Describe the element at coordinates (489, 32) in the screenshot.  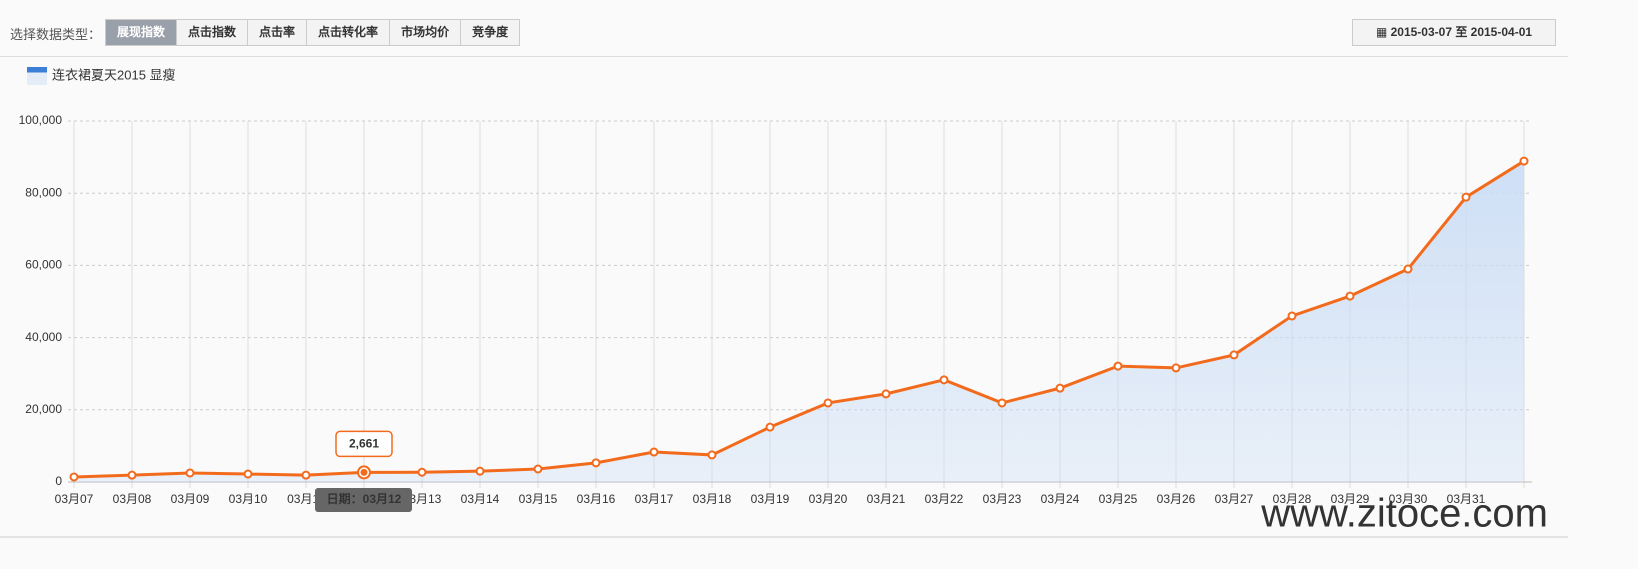
I see `tab: 竞争度` at that location.